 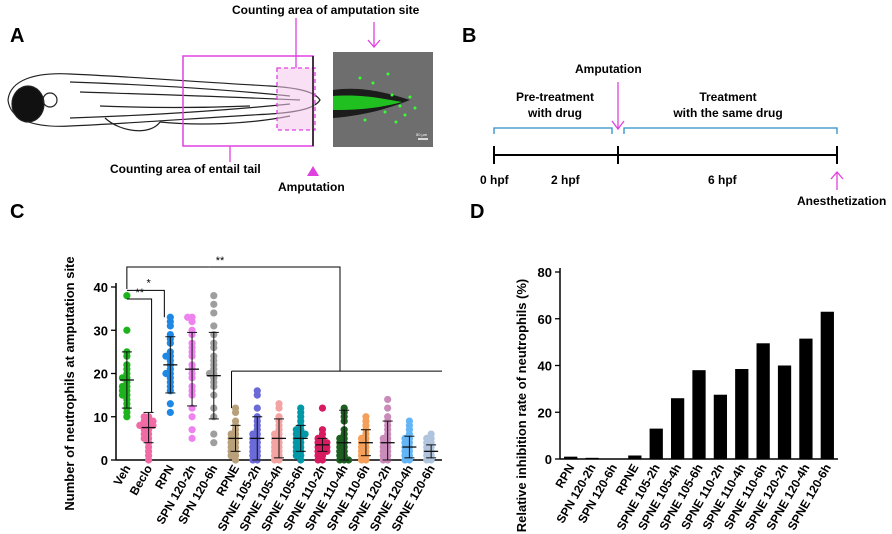 I want to click on d-y-tick-label: 40, so click(x=545, y=366).